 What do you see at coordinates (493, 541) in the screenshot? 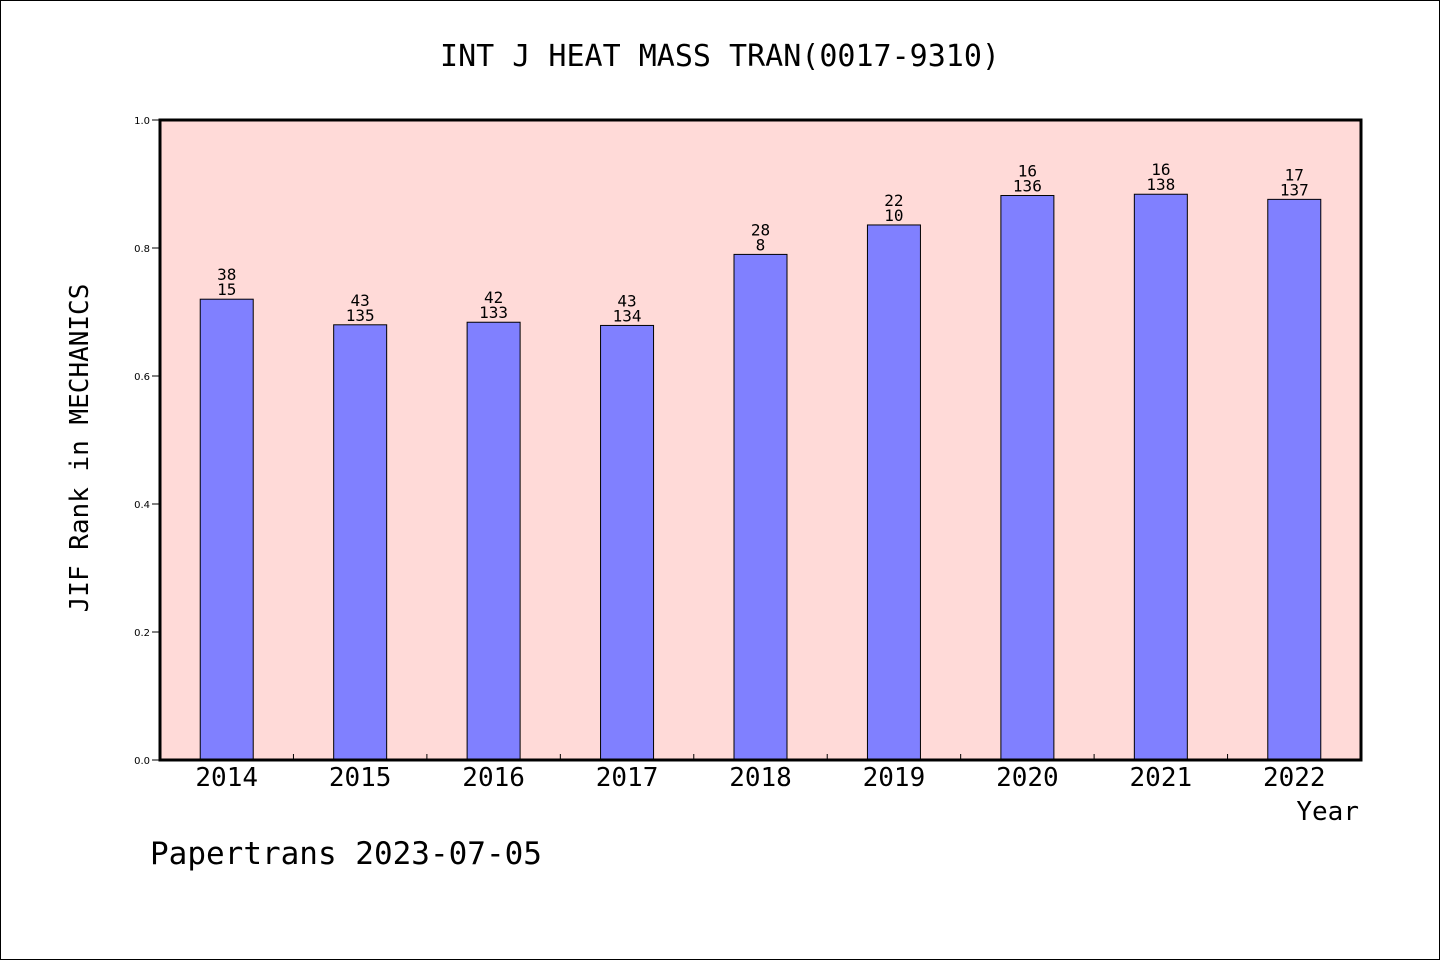
I see `bar-2016` at bounding box center [493, 541].